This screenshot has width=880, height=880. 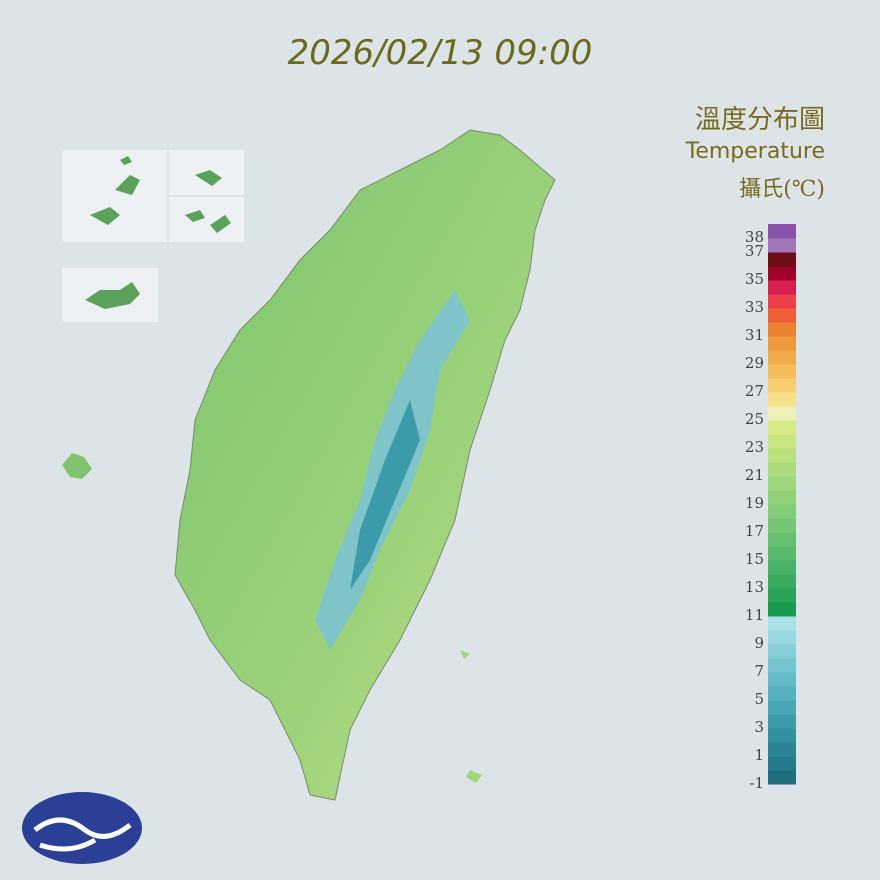 What do you see at coordinates (754, 503) in the screenshot?
I see `tick-label: 19` at bounding box center [754, 503].